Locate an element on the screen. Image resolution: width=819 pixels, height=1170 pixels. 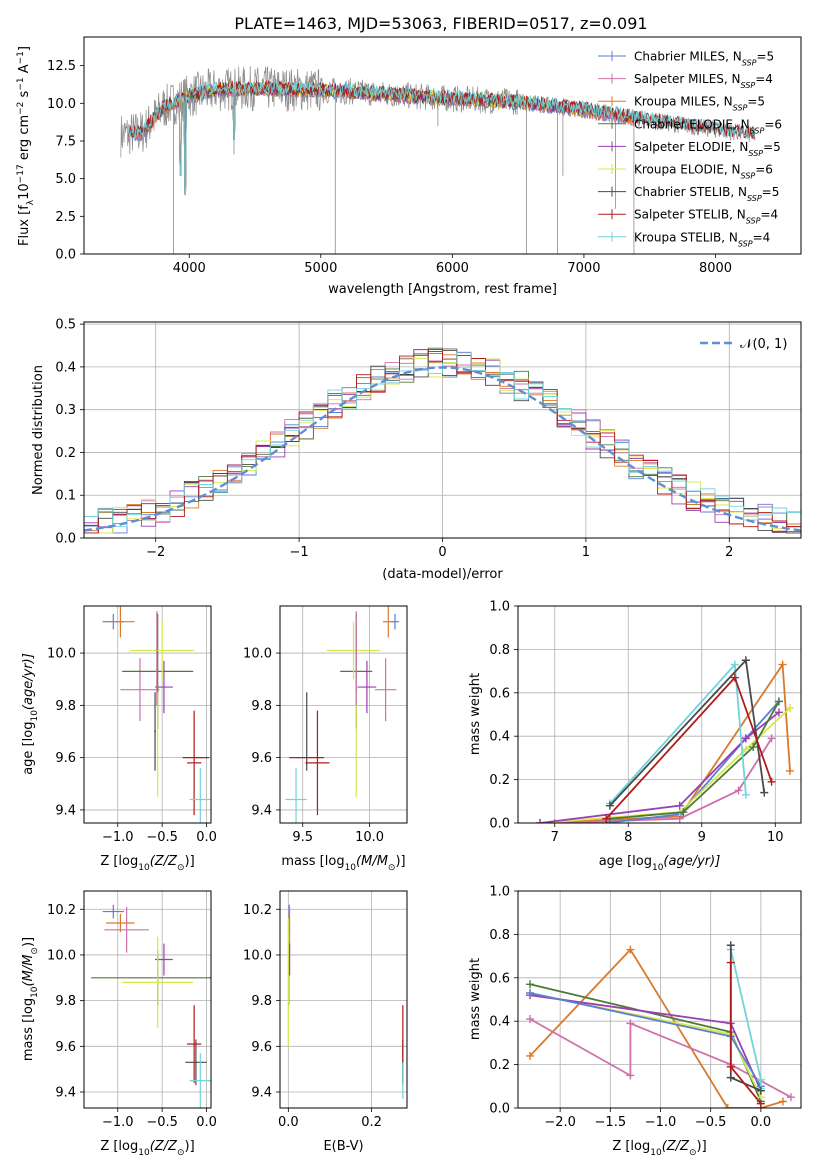
y-tick-label: 0.2 is located at coordinates (499, 1065).